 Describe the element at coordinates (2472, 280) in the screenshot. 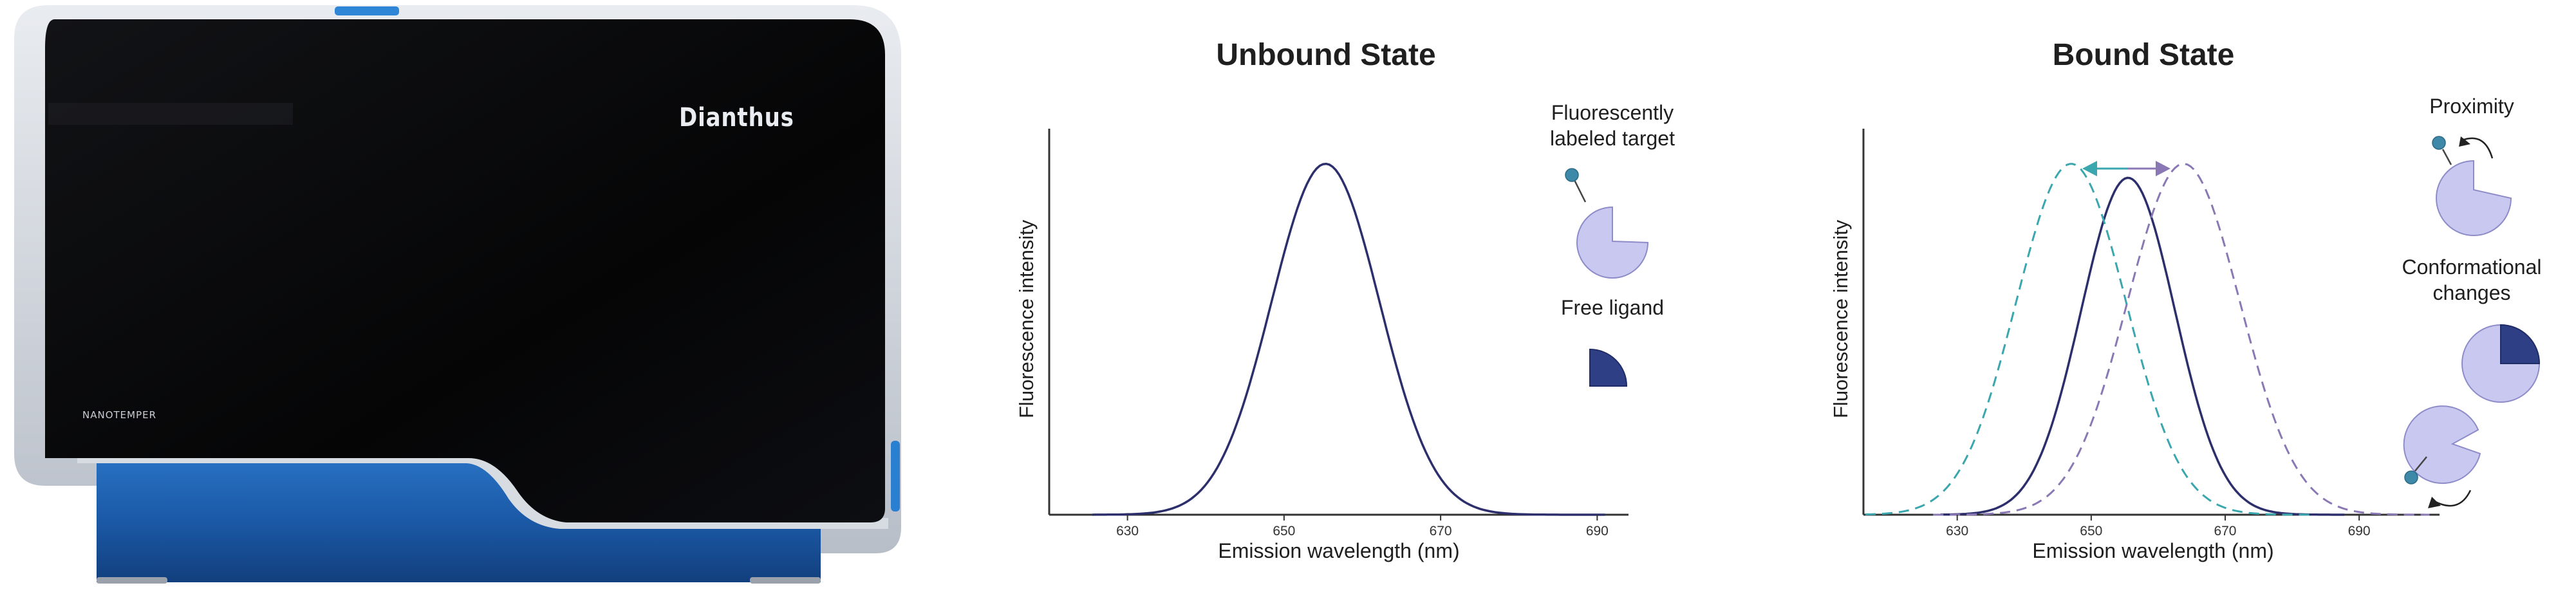

I see `conformational-label: Conformational changes` at that location.